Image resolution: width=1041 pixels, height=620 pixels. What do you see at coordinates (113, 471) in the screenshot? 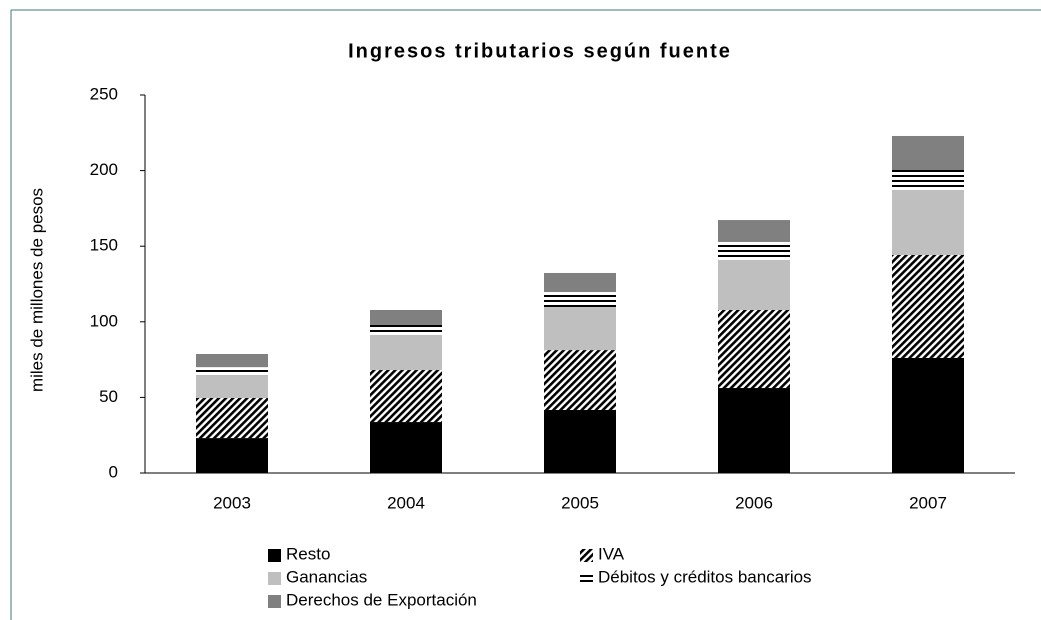
I see `y-tick-label: 0` at bounding box center [113, 471].